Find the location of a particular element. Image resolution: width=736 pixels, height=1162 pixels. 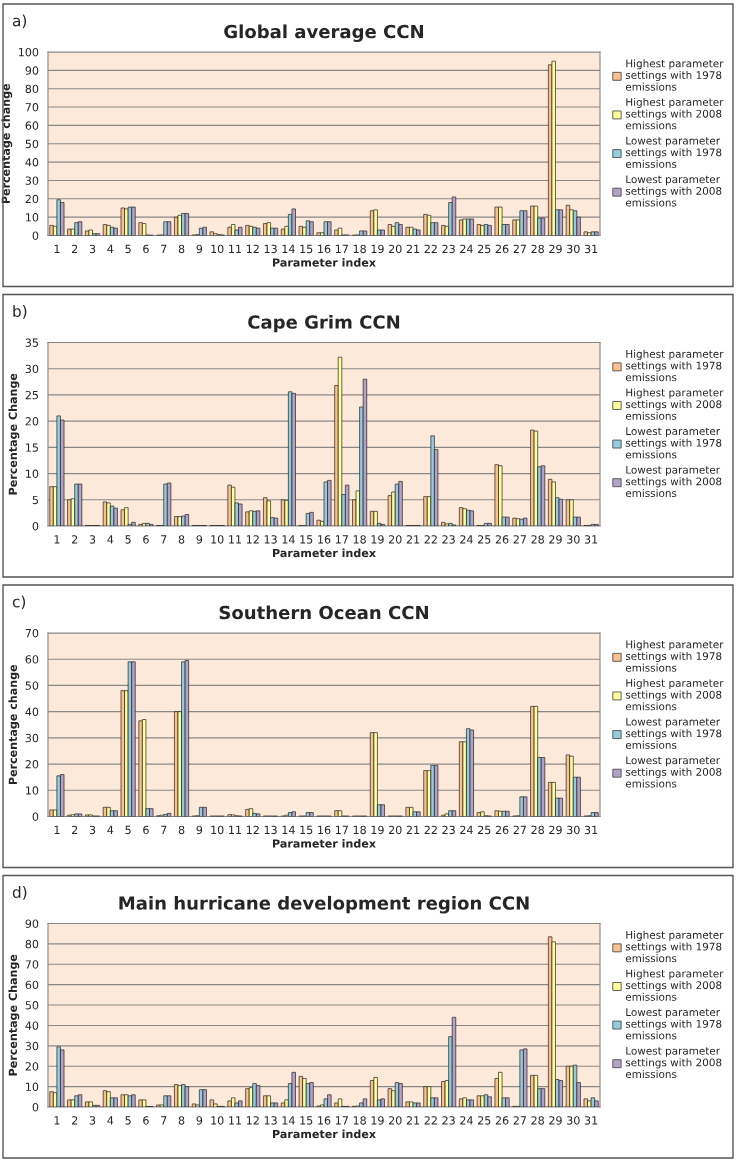

y-axis-title: Percentage change is located at coordinates (7, 143).